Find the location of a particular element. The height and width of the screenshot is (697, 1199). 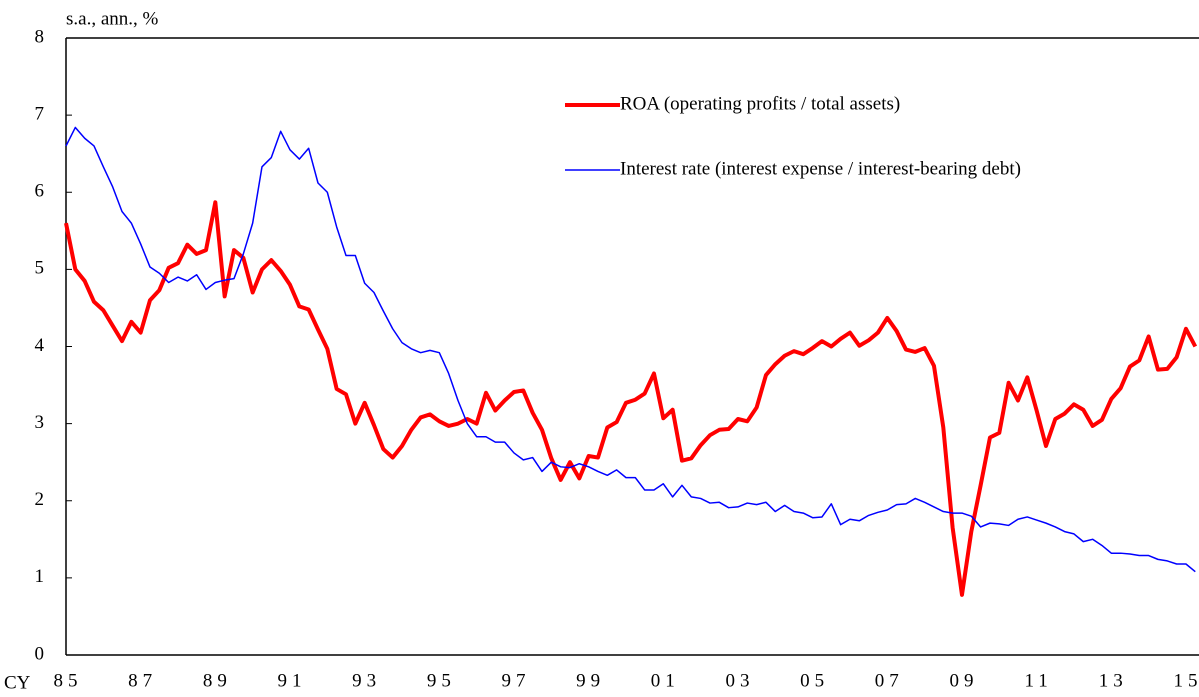

x-tick-label: 01 is located at coordinates (665, 680).